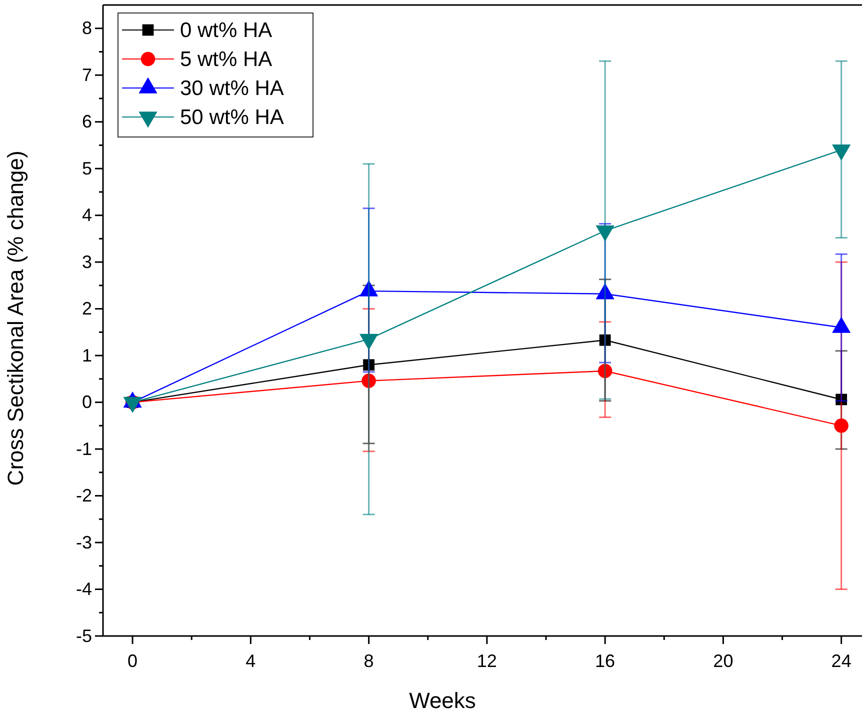  What do you see at coordinates (87, 28) in the screenshot?
I see `y-tick-label: 8` at bounding box center [87, 28].